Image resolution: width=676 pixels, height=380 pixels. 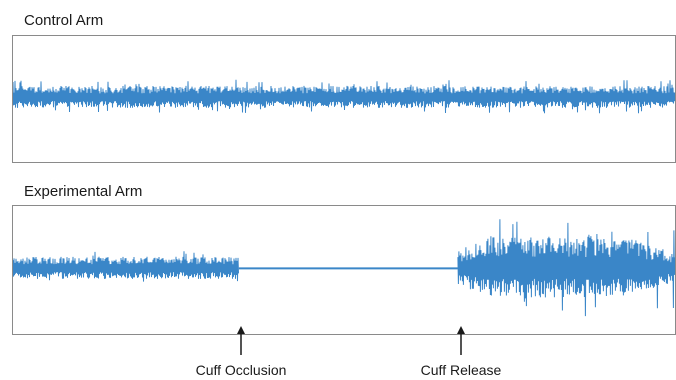 I want to click on cuff-release-arrow-icon, so click(x=461, y=340).